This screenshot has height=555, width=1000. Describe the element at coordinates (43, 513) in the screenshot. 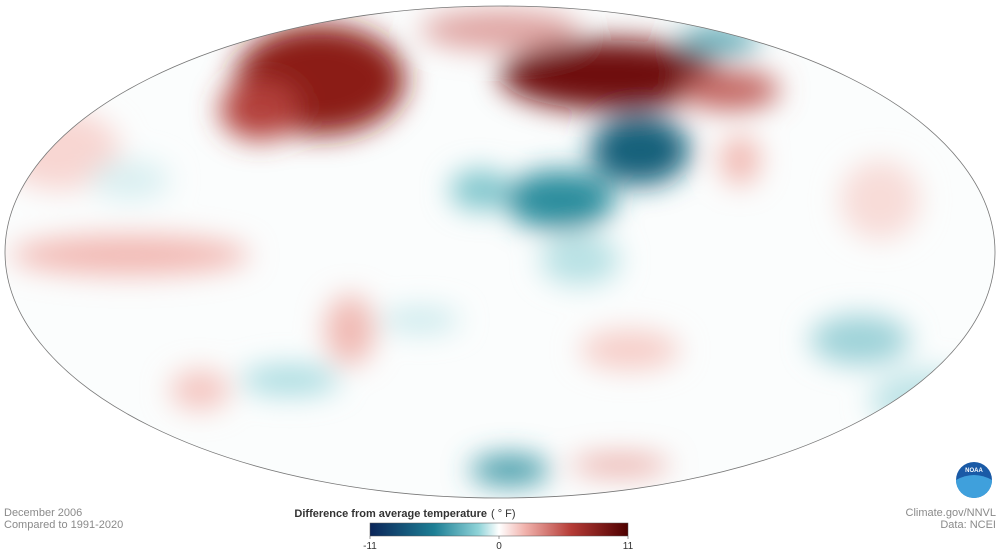

I see `caption-date: December 2006` at that location.